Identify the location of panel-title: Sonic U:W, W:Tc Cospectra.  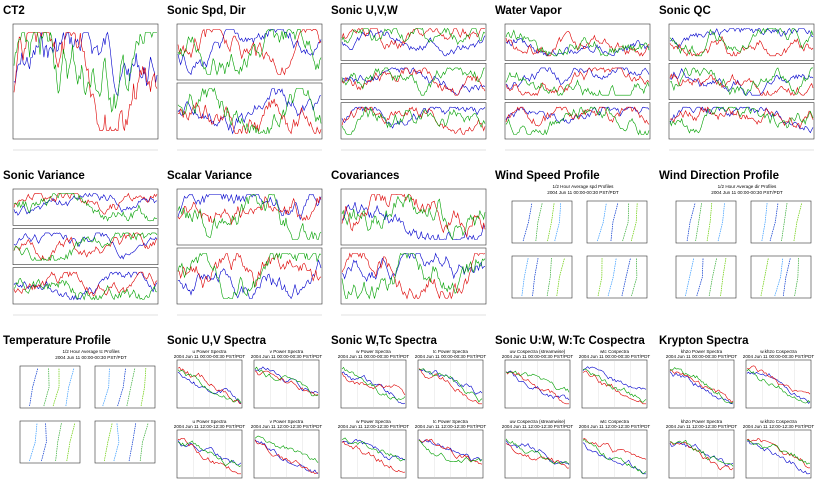
(570, 341).